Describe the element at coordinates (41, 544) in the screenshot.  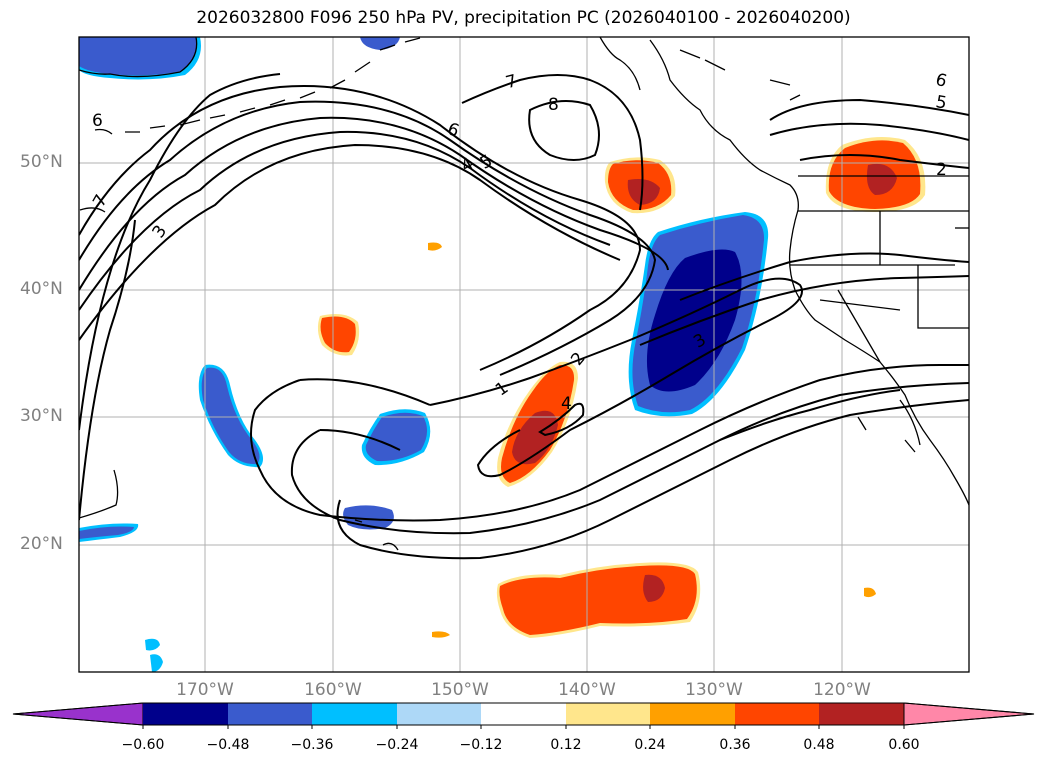
I see `lat-label: 20°N` at that location.